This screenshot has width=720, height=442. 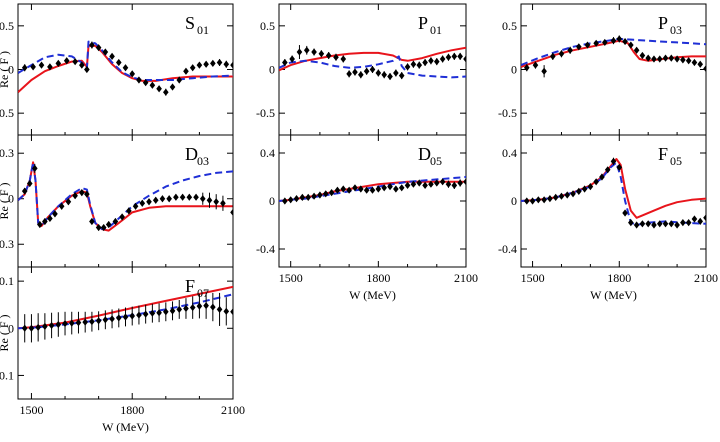 What do you see at coordinates (11, 328) in the screenshot?
I see `y-tick-label: 0` at bounding box center [11, 328].